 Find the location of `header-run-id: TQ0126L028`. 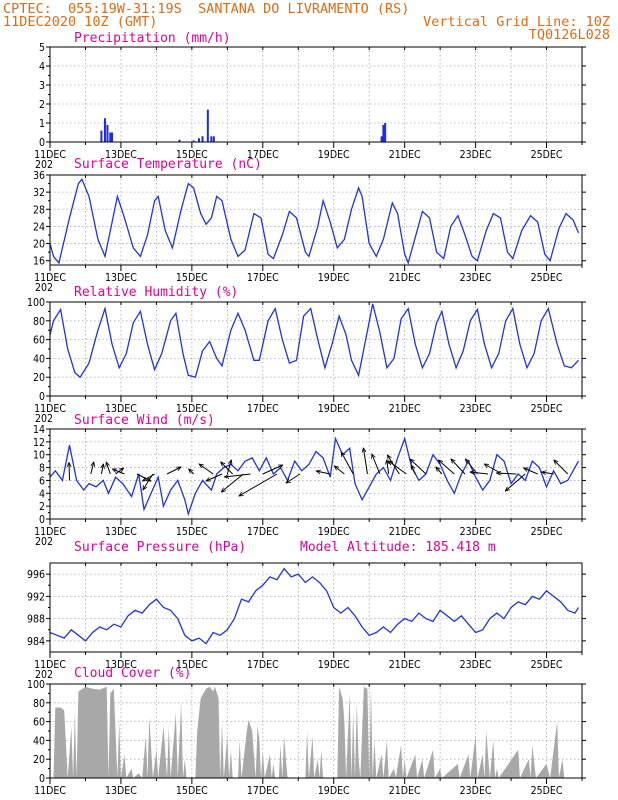

header-run-id: TQ0126L028 is located at coordinates (569, 35).